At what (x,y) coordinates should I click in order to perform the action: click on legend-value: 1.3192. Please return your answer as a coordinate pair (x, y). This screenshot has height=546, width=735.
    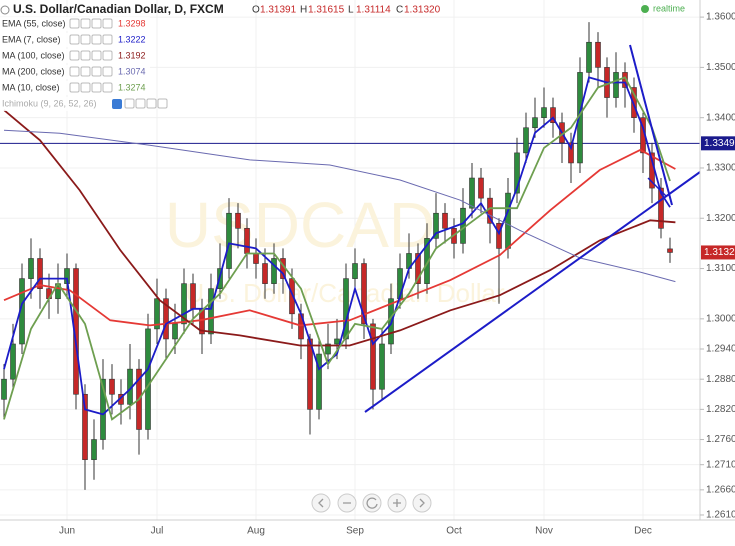
    Looking at the image, I should click on (132, 55).